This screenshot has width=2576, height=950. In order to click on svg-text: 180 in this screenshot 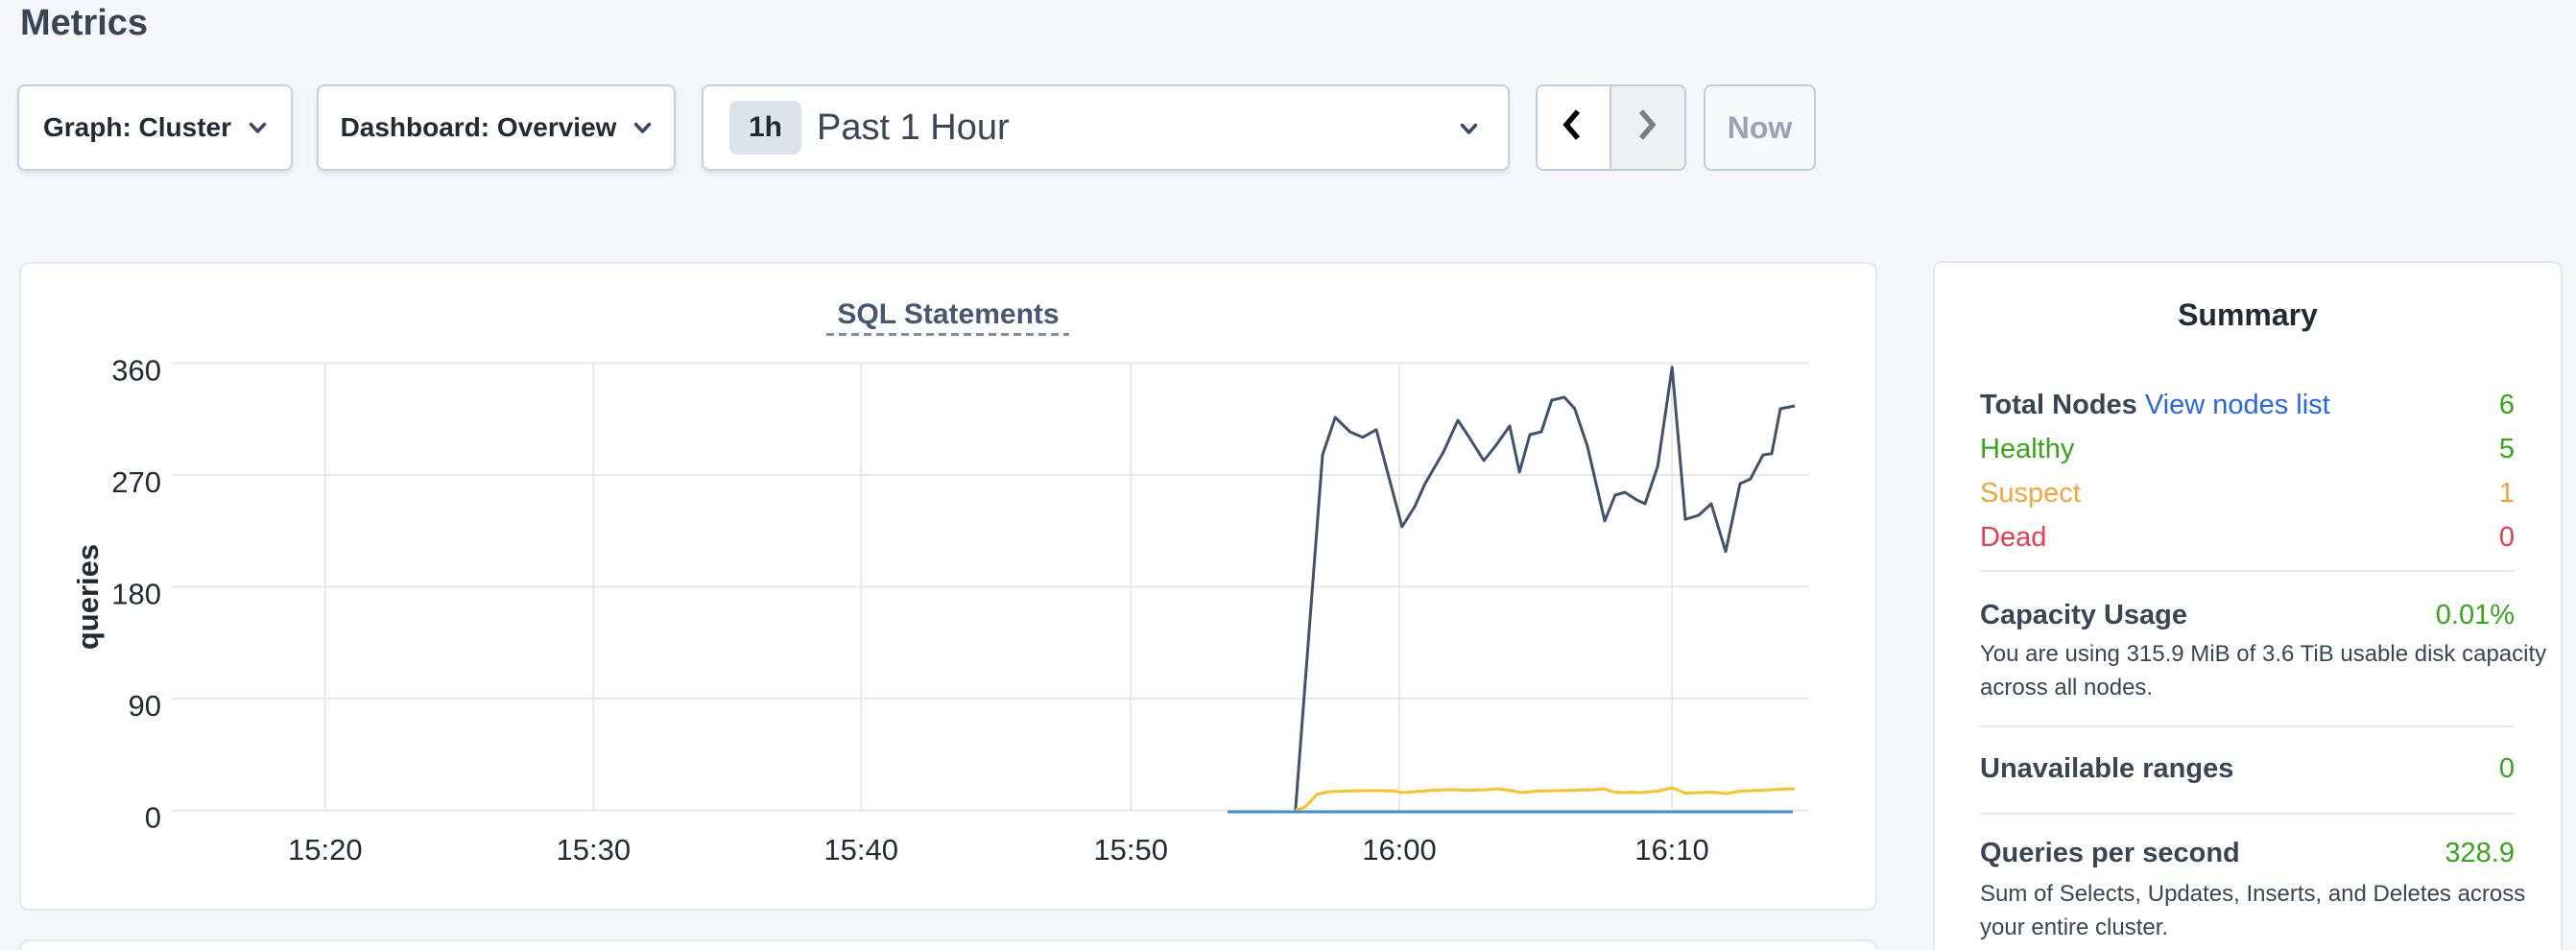, I will do `click(136, 594)`.